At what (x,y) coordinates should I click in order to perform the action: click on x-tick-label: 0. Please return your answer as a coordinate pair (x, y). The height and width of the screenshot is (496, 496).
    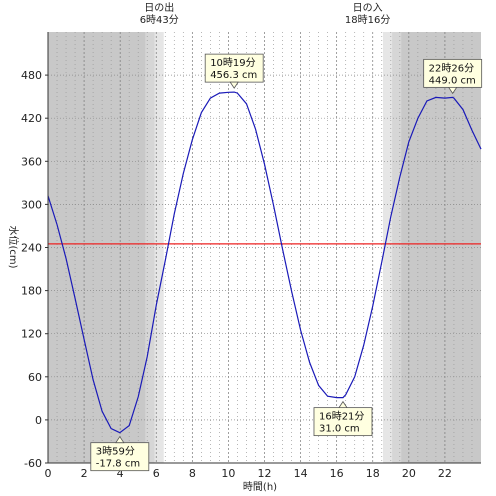
    Looking at the image, I should click on (48, 473).